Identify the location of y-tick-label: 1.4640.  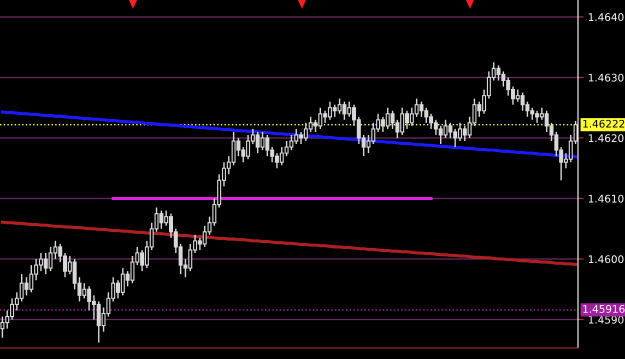
(606, 17).